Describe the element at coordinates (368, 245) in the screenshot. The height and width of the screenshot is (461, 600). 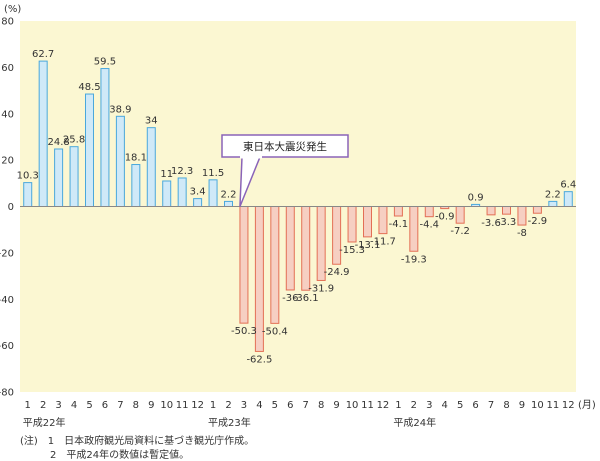
I see `data-label: -13.1` at that location.